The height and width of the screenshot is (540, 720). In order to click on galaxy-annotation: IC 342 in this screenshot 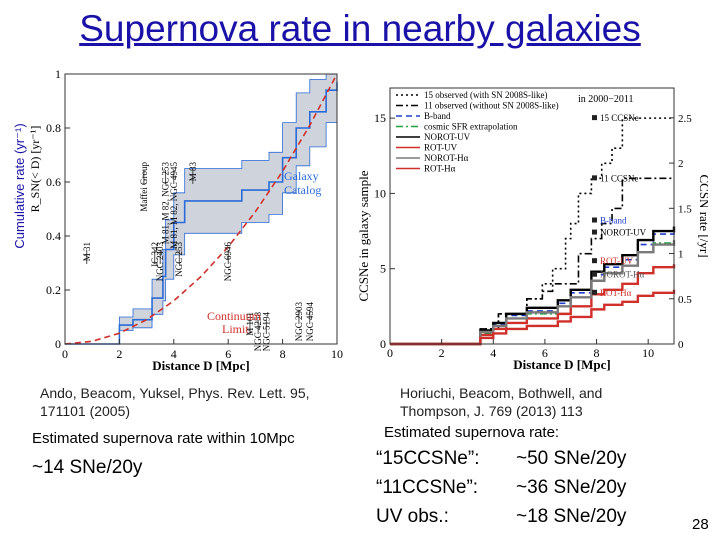, I will do `click(155, 254)`.